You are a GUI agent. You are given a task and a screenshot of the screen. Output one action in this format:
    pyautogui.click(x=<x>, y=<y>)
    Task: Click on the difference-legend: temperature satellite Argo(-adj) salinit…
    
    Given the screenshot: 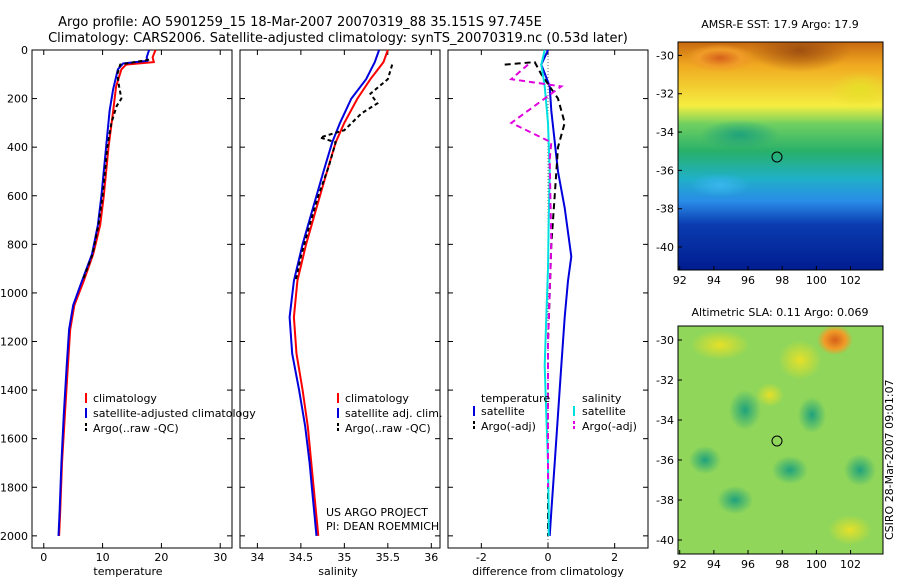 What is the action you would take?
    pyautogui.click(x=555, y=412)
    